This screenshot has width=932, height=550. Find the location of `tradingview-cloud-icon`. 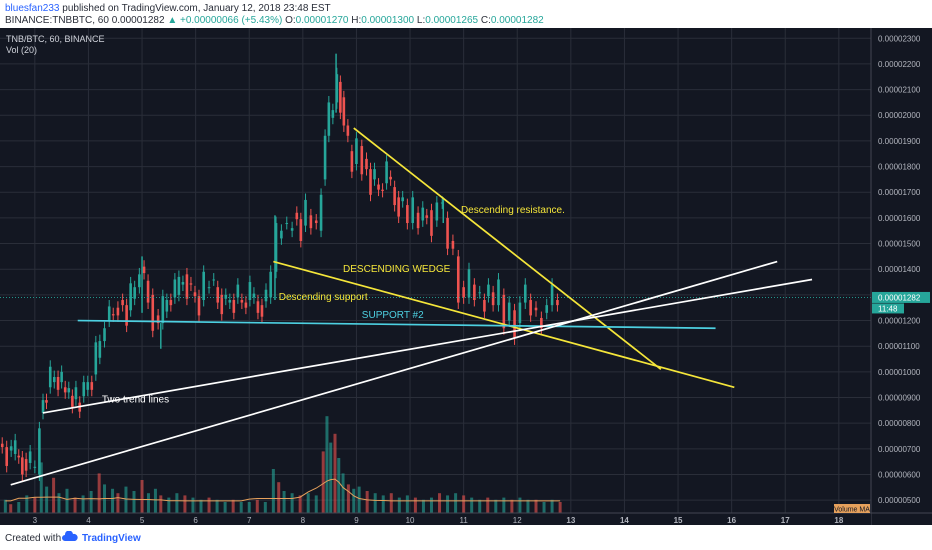

tradingview-cloud-icon is located at coordinates (70, 536).